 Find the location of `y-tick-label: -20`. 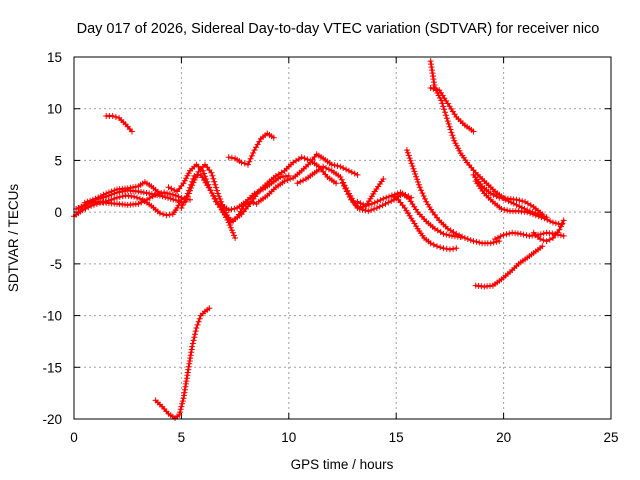

y-tick-label: -20 is located at coordinates (52, 419).